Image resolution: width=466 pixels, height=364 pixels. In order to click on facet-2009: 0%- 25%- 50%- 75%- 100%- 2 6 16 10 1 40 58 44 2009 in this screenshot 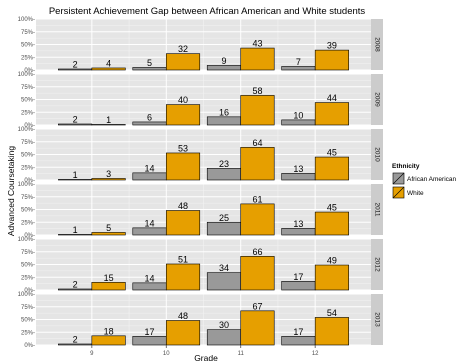, I will do `click(200, 100)`.